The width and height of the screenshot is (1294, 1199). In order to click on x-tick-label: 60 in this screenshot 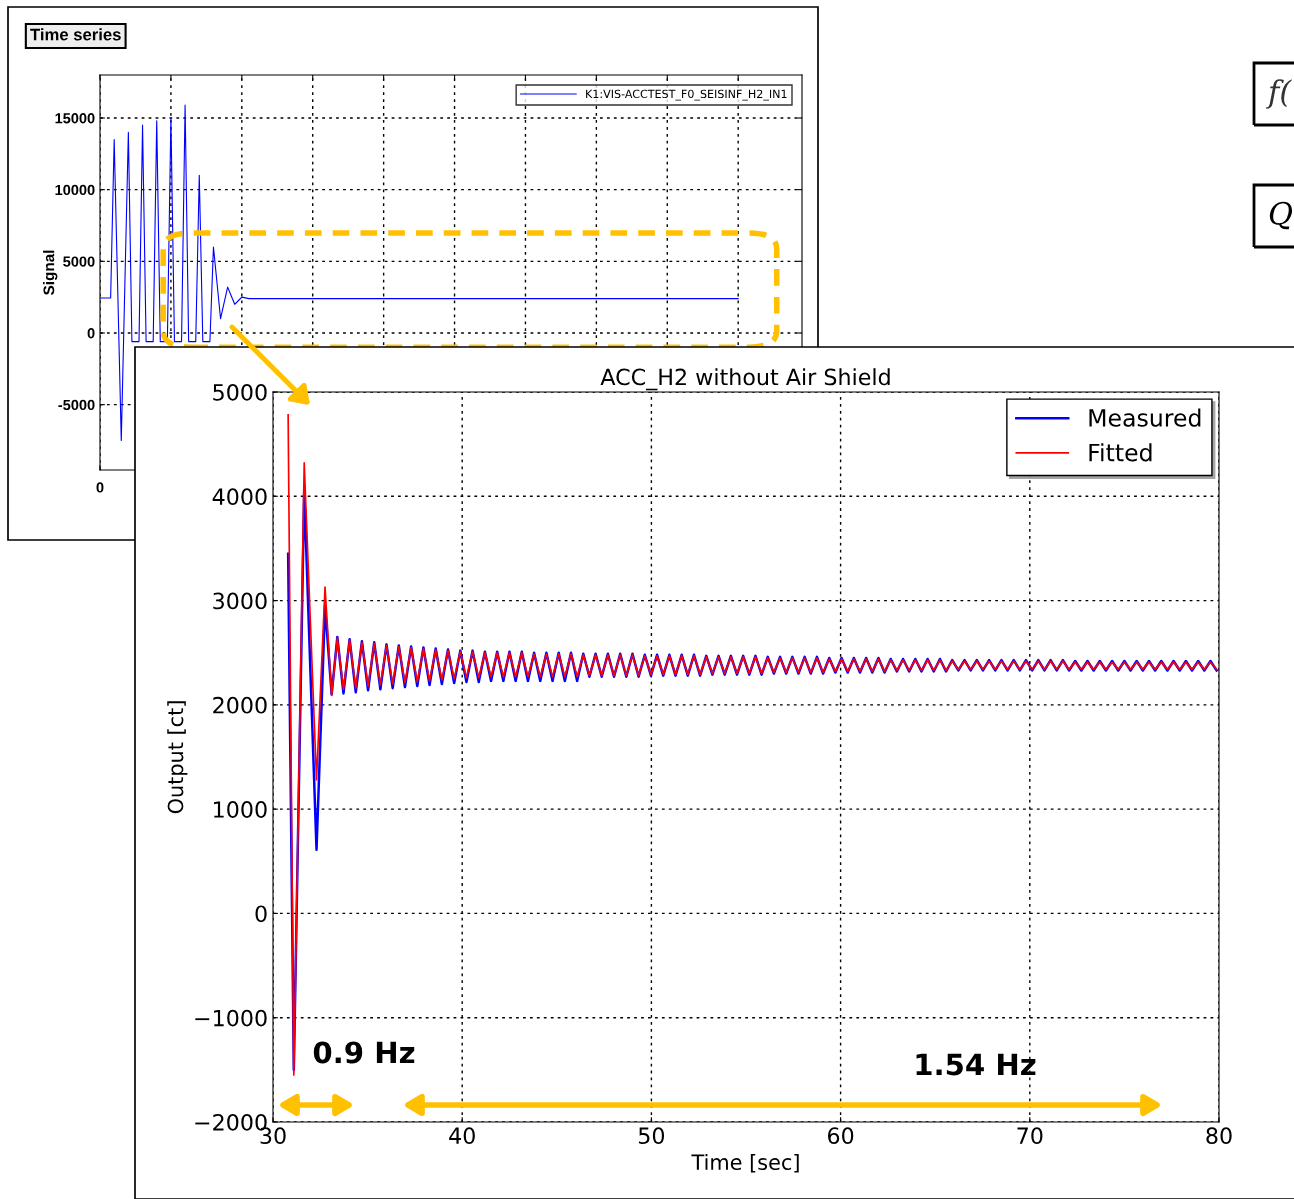, I will do `click(841, 1136)`.